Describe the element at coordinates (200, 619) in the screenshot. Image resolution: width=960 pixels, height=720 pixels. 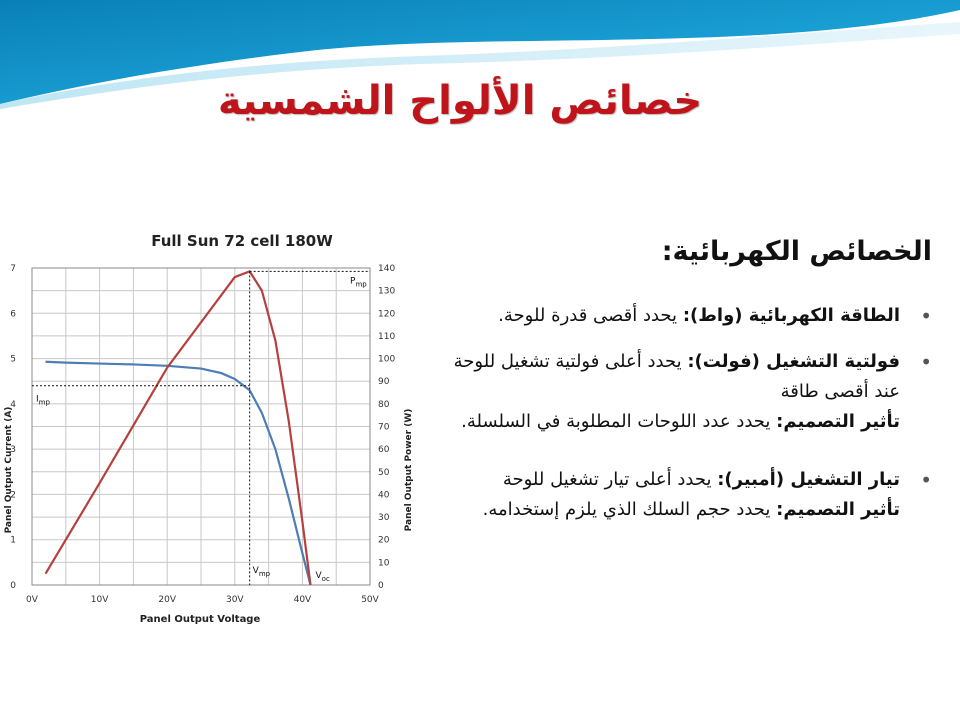
I see `x-axis-label: Panel Output Voltage` at that location.